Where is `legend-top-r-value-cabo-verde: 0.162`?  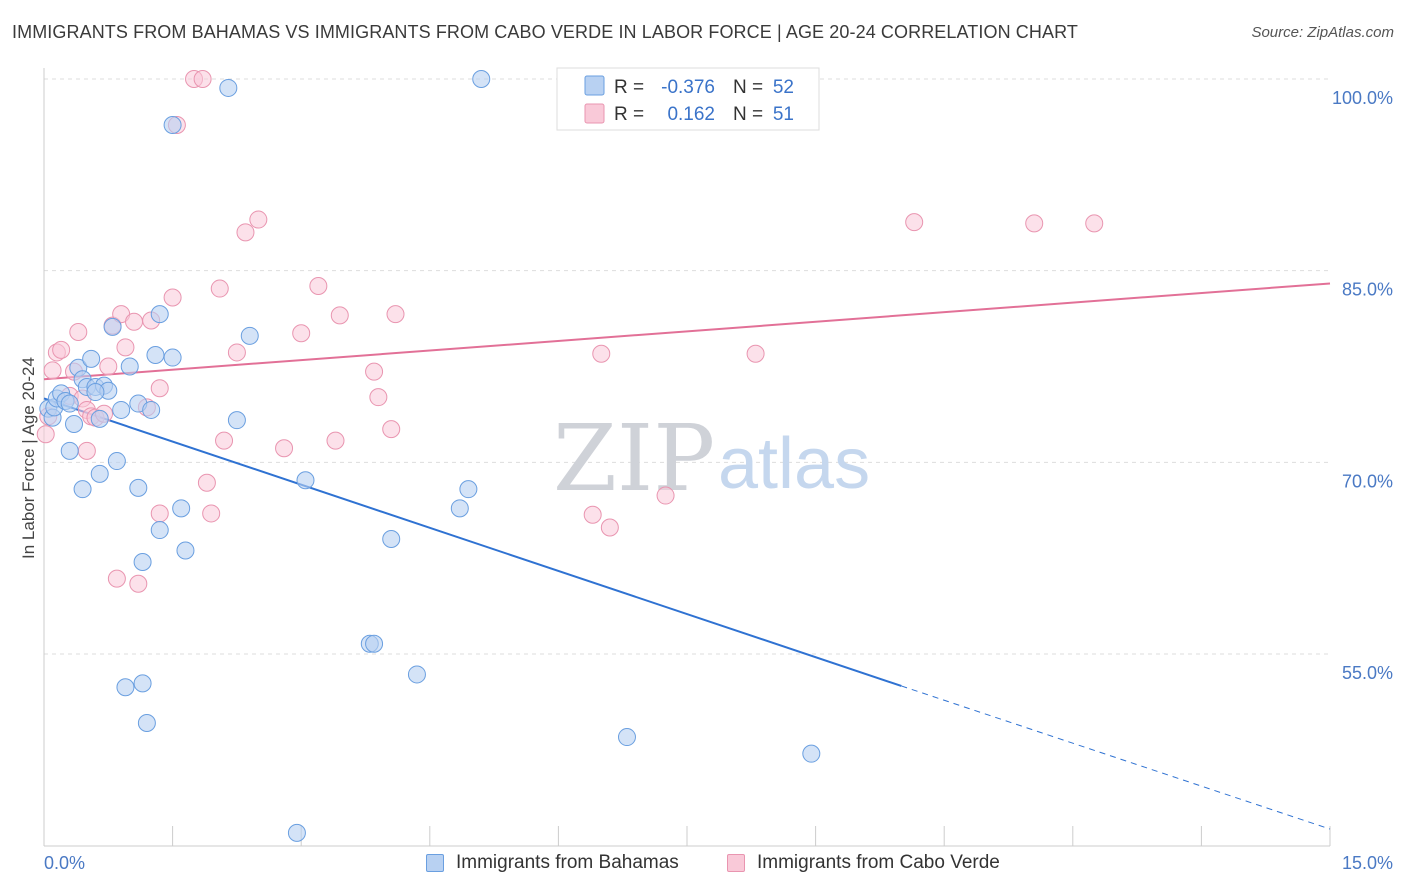
legend-top-r-value-cabo-verde: 0.162 is located at coordinates (691, 114).